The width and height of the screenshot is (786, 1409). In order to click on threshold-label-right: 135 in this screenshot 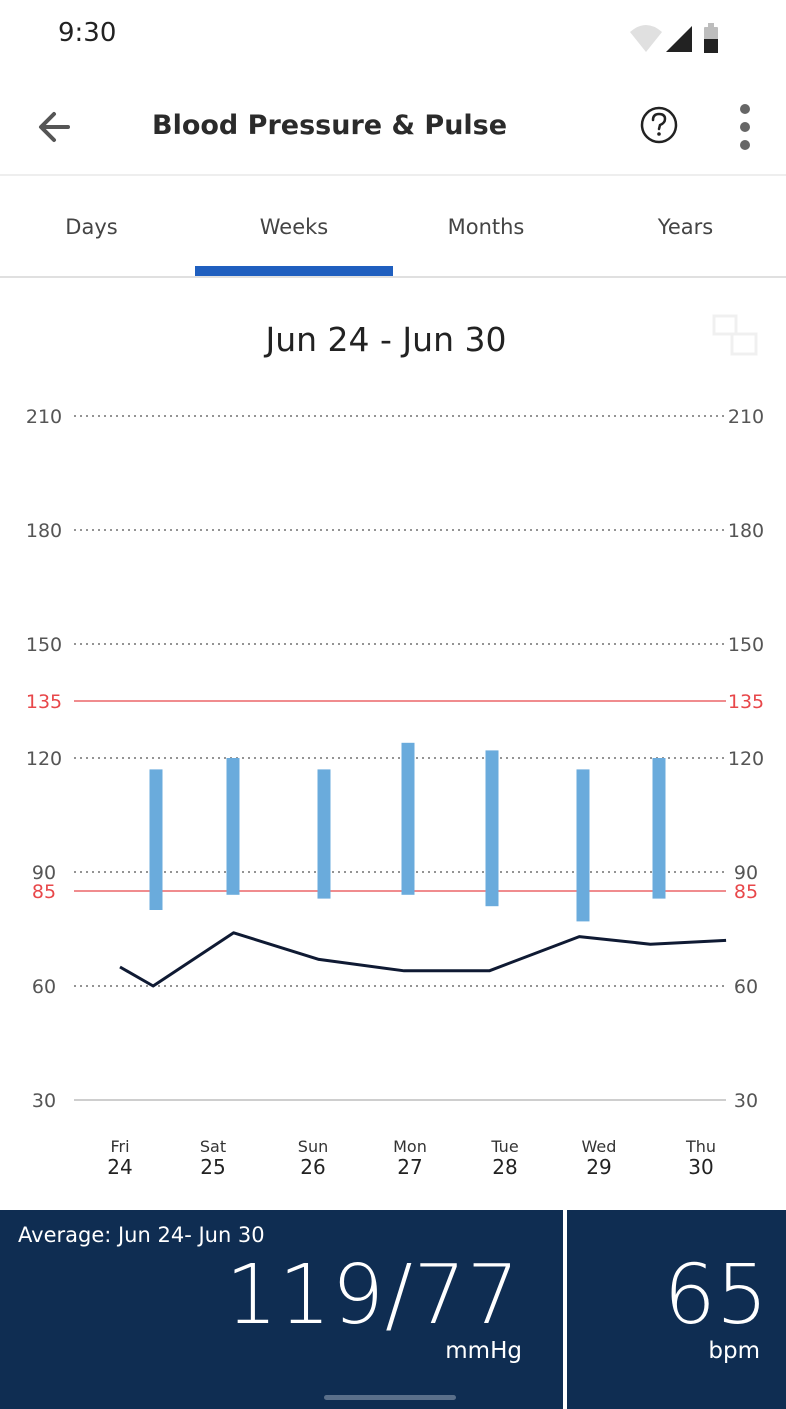, I will do `click(746, 702)`.